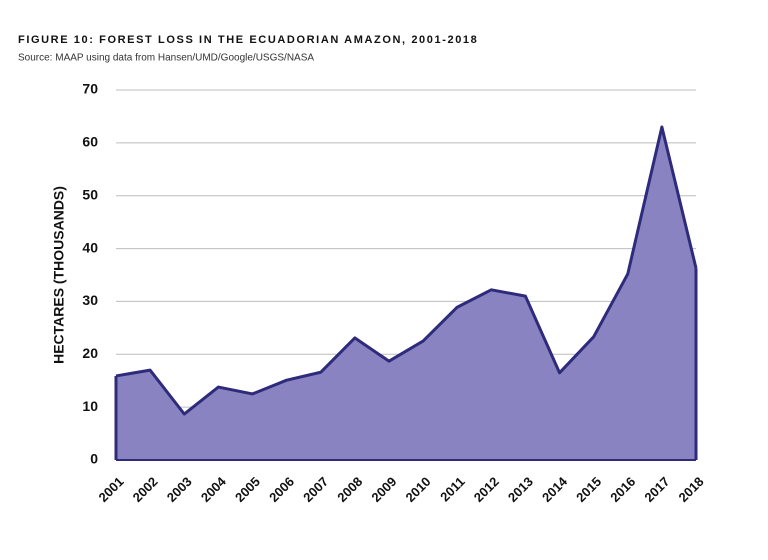 This screenshot has height=560, width=768. I want to click on x-tick-label: 2015, so click(588, 489).